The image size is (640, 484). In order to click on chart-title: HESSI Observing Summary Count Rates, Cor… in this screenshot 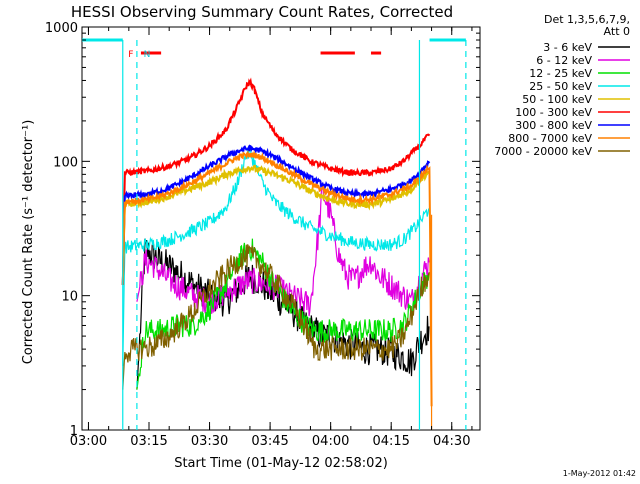, I will do `click(262, 12)`.